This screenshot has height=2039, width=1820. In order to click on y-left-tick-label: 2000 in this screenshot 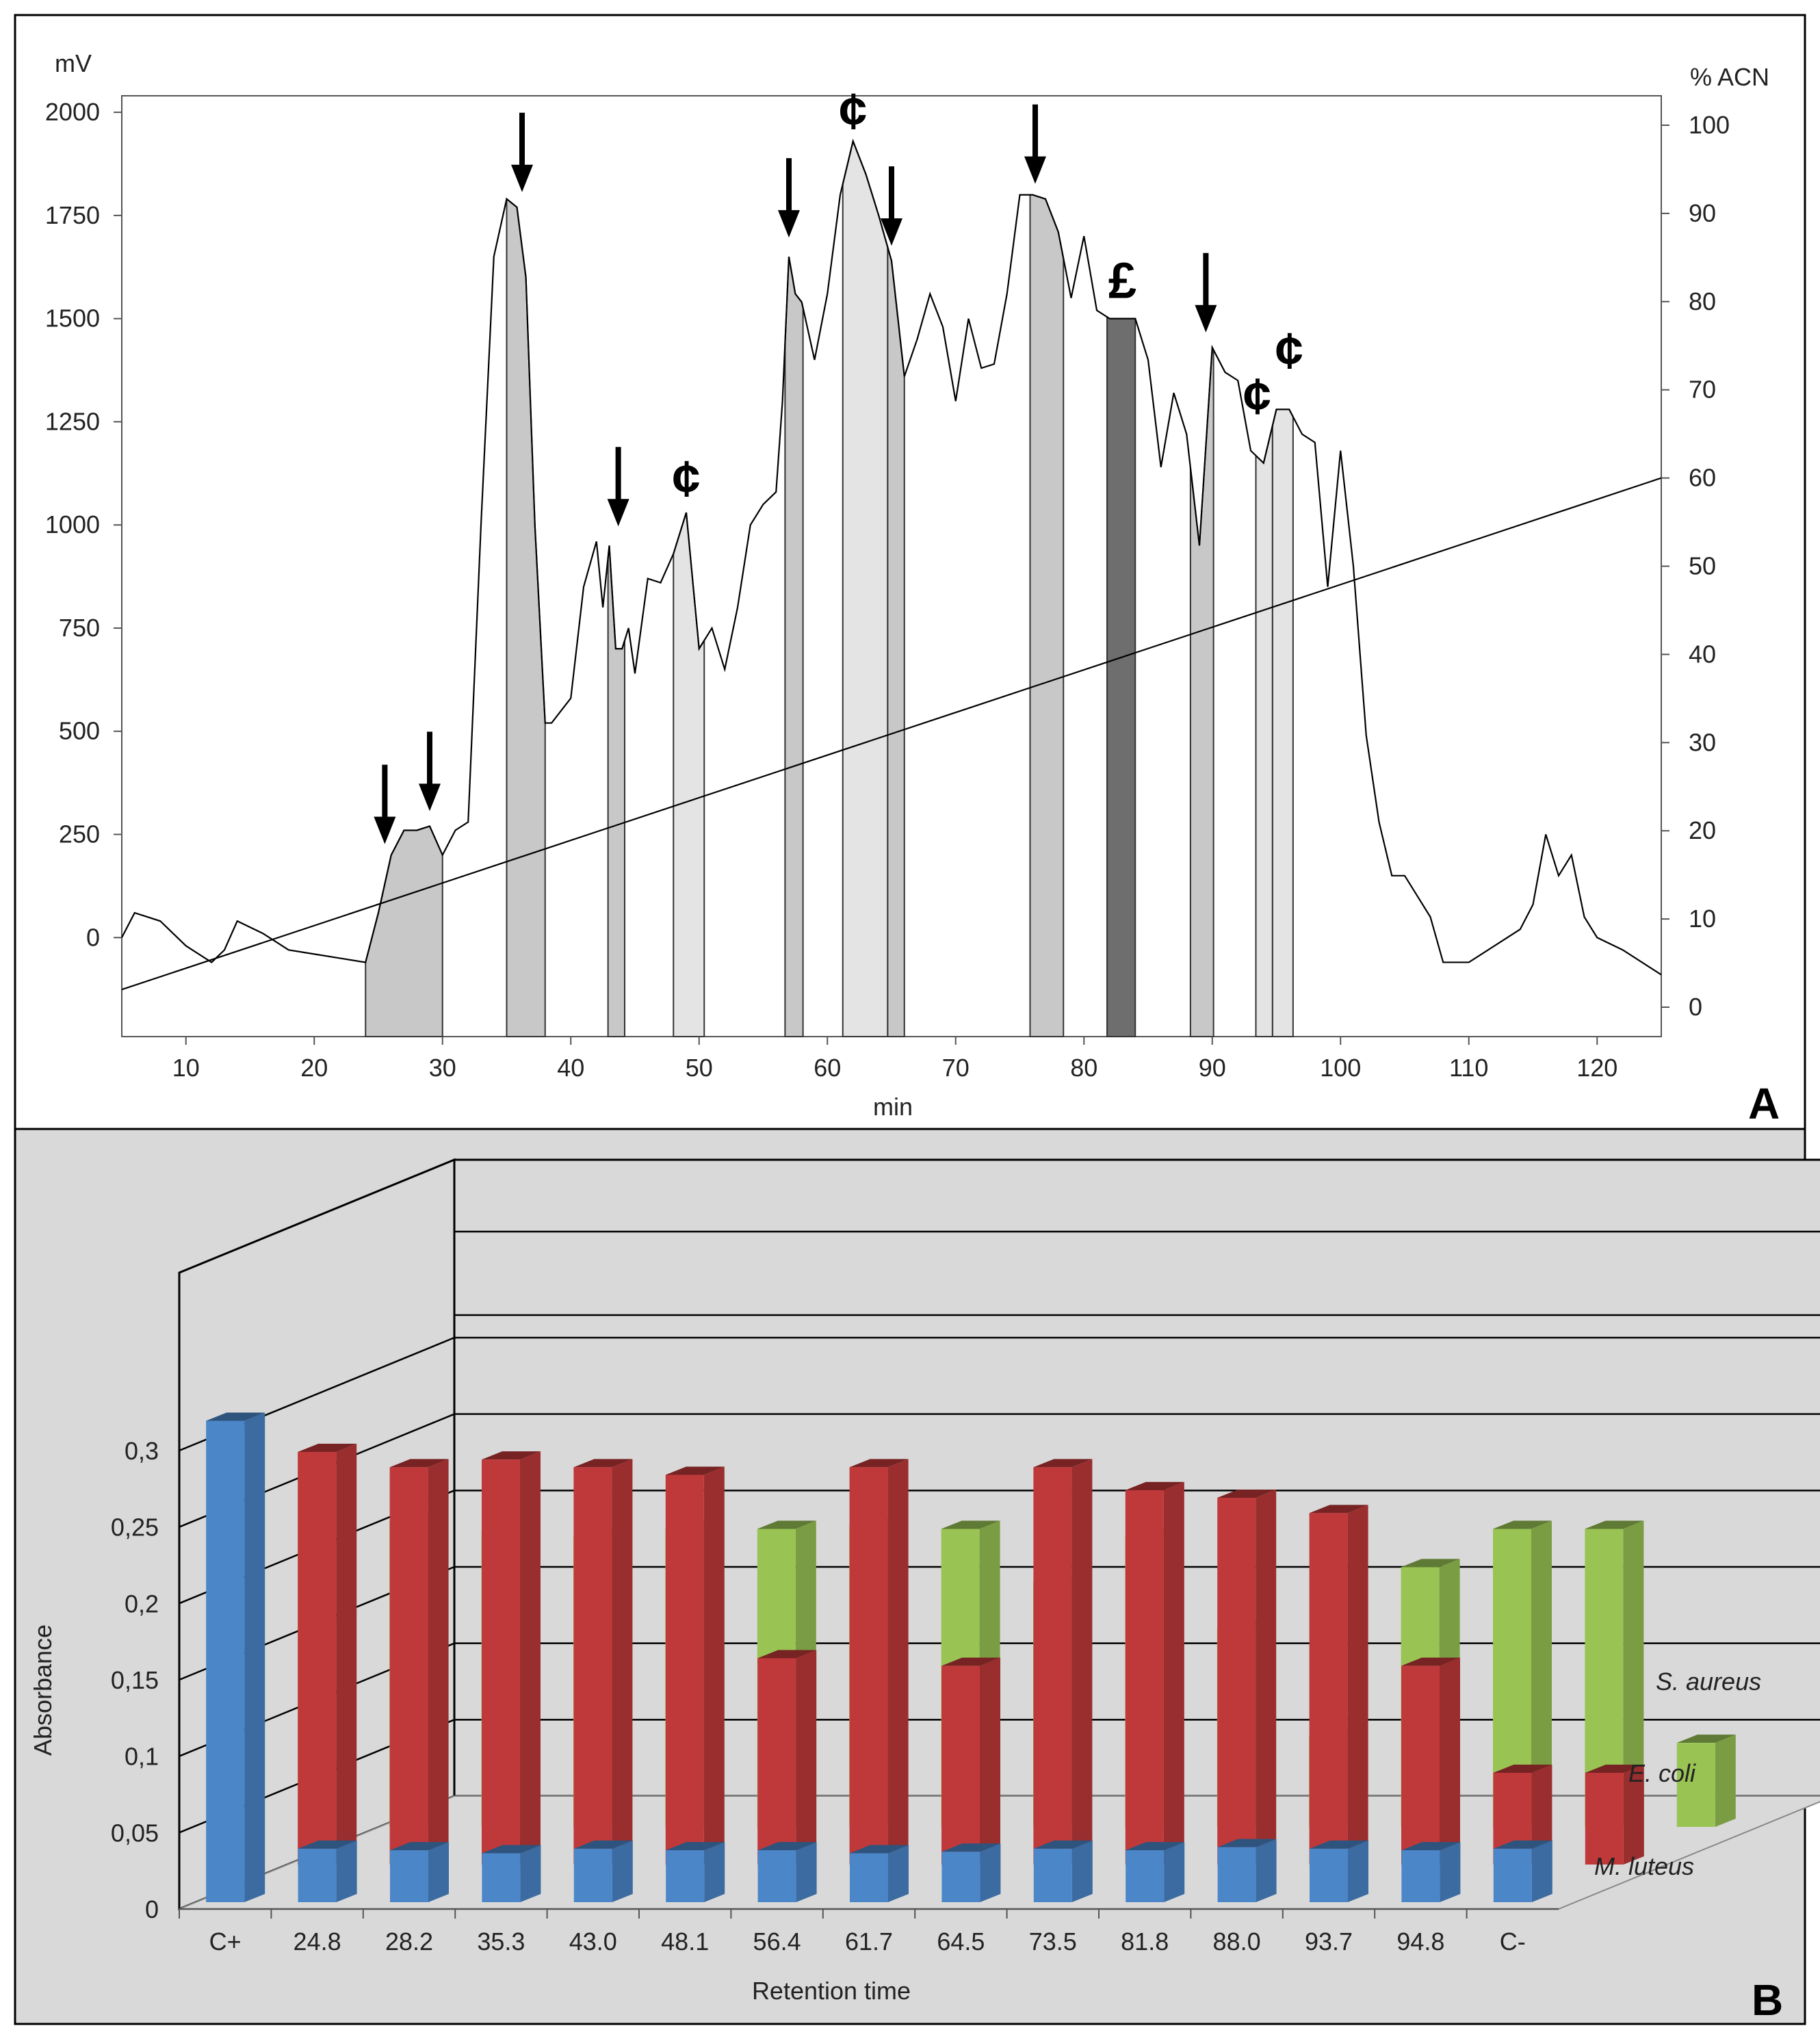, I will do `click(72, 112)`.